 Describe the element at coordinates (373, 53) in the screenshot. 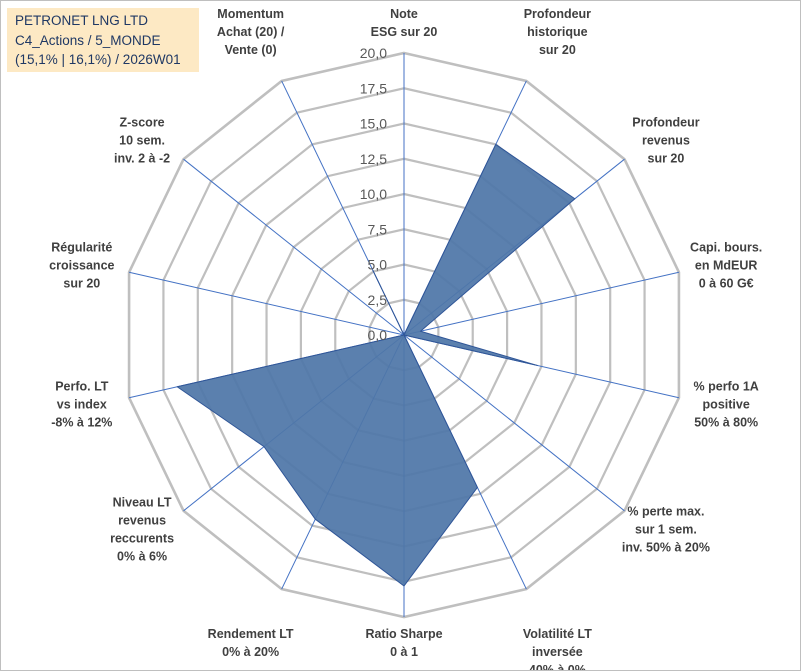

I see `tick-label: 20,0` at that location.